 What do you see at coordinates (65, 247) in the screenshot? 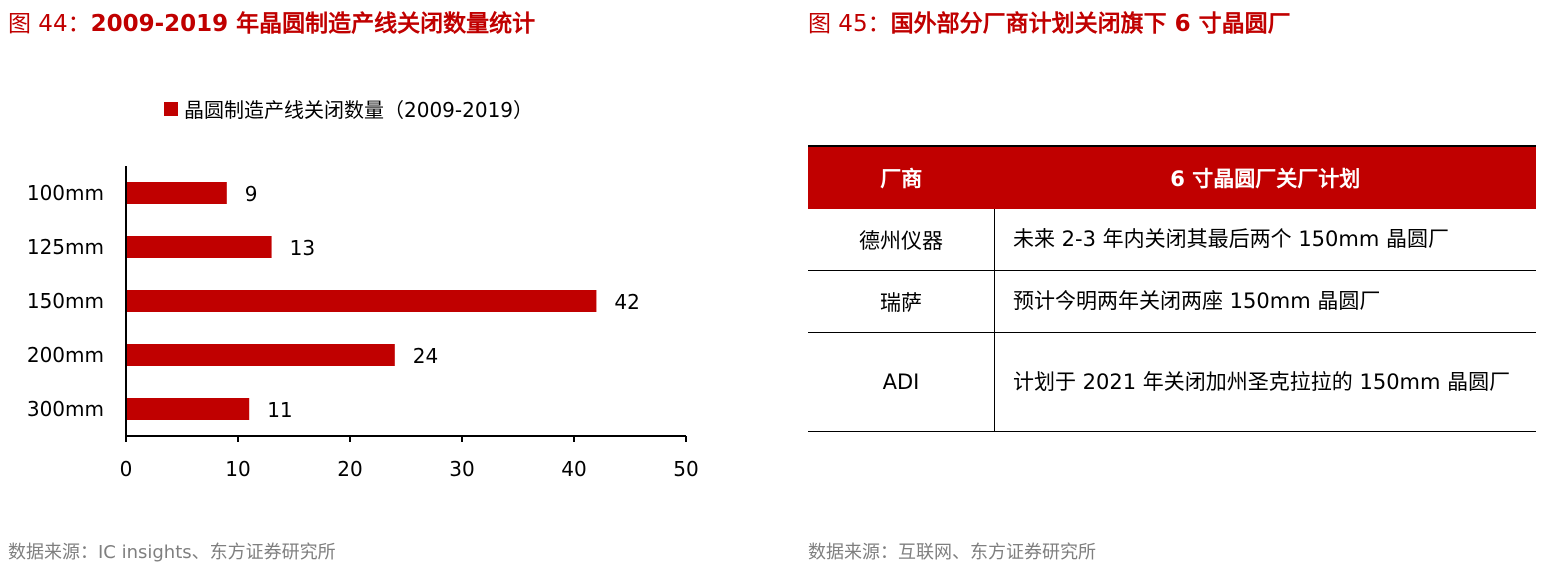
I see `category-label: 125mm` at bounding box center [65, 247].